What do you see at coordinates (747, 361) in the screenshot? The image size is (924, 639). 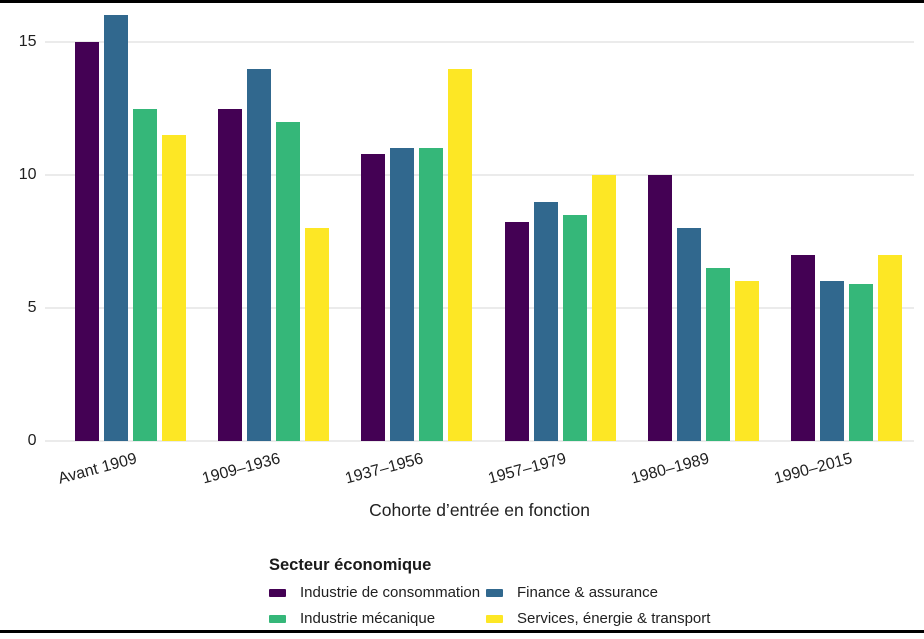 I see `bar-Services, énergie & transport-1980–1989` at bounding box center [747, 361].